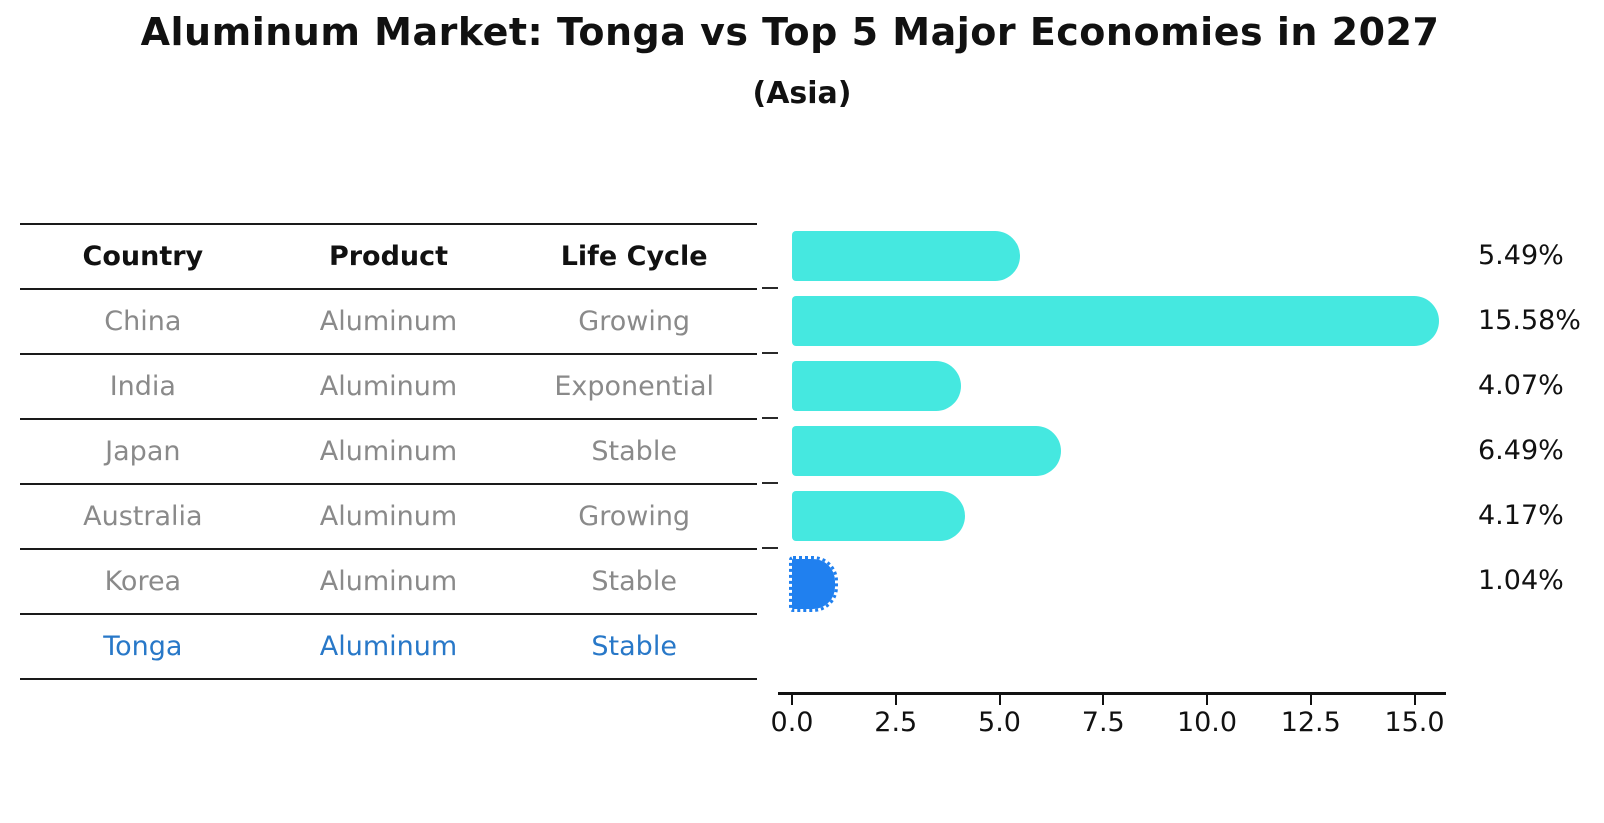 The height and width of the screenshot is (823, 1604). I want to click on table-row: Australia Aluminum Growing, so click(388, 517).